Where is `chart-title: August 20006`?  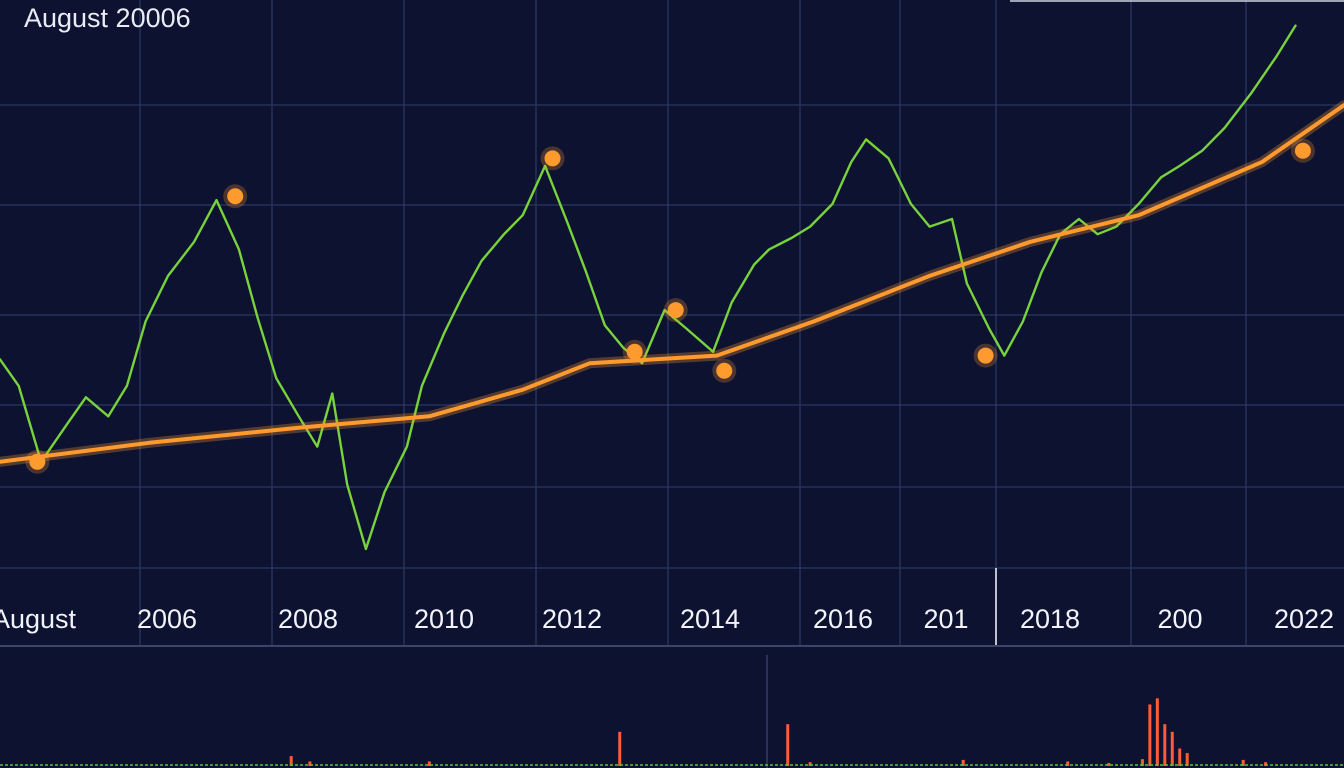
chart-title: August 20006 is located at coordinates (107, 18).